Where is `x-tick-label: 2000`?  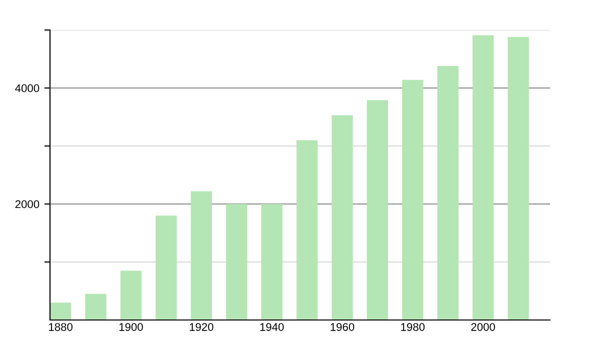
x-tick-label: 2000 is located at coordinates (483, 327).